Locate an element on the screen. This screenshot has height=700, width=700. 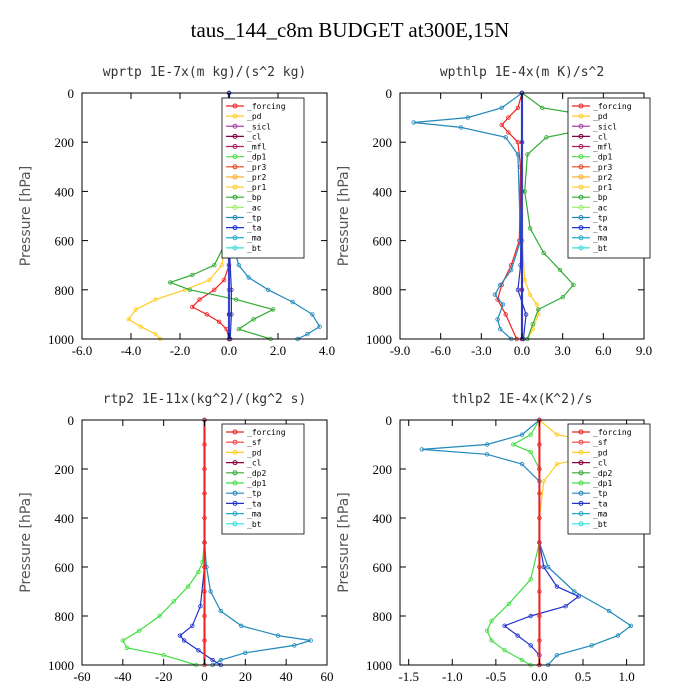
x-tick-label: -60 is located at coordinates (81, 676).